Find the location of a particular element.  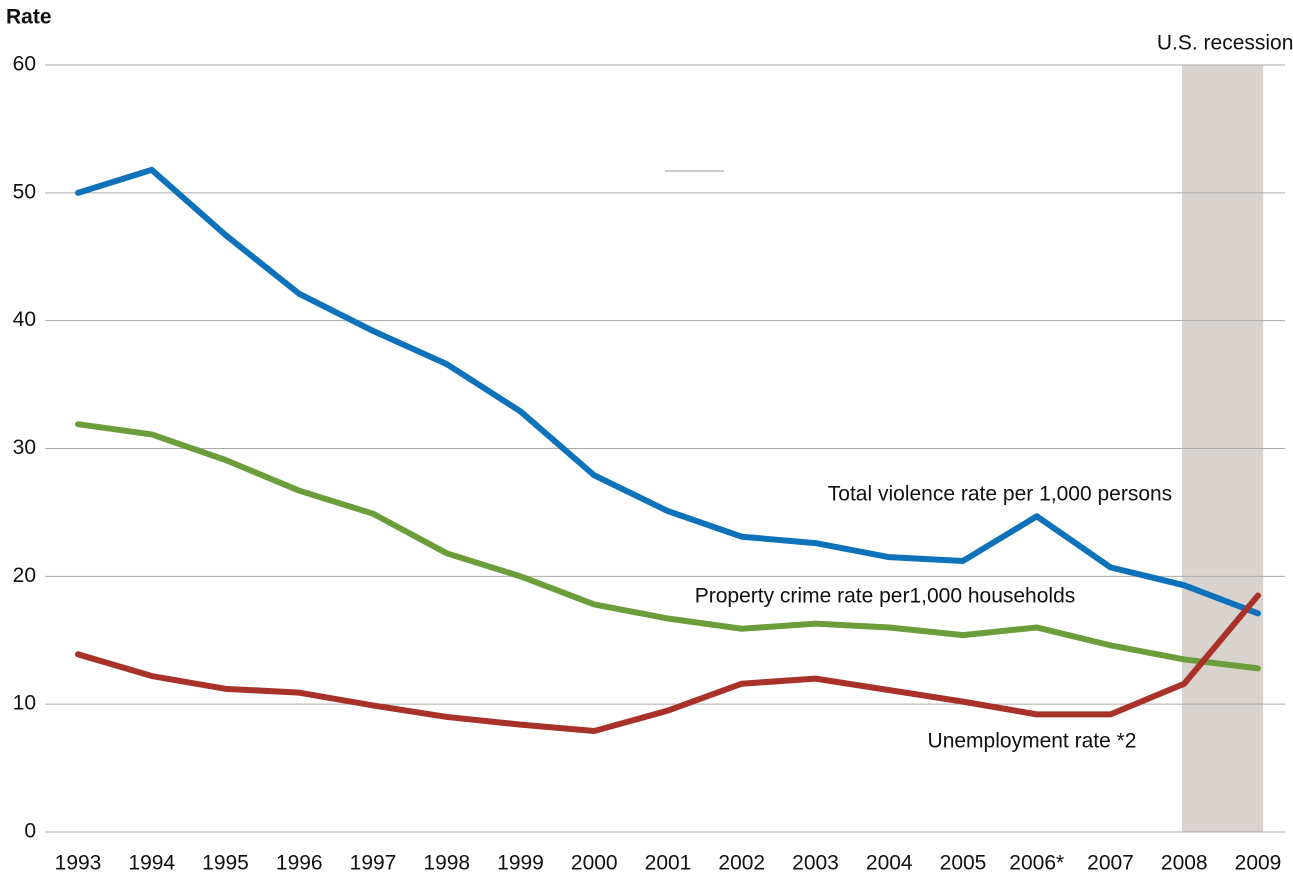

series-line is located at coordinates (668, 663).